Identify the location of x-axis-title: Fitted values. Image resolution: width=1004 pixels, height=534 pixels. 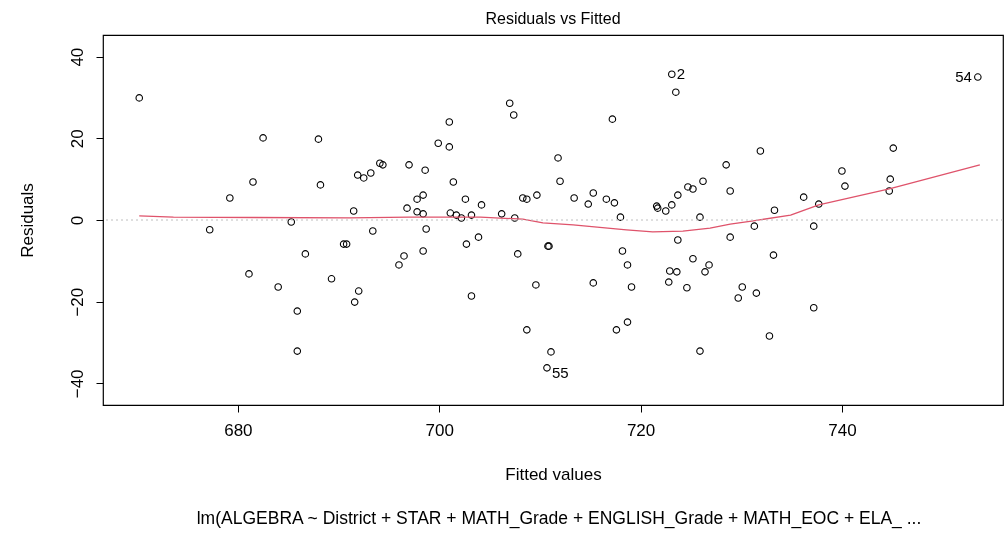
(553, 474).